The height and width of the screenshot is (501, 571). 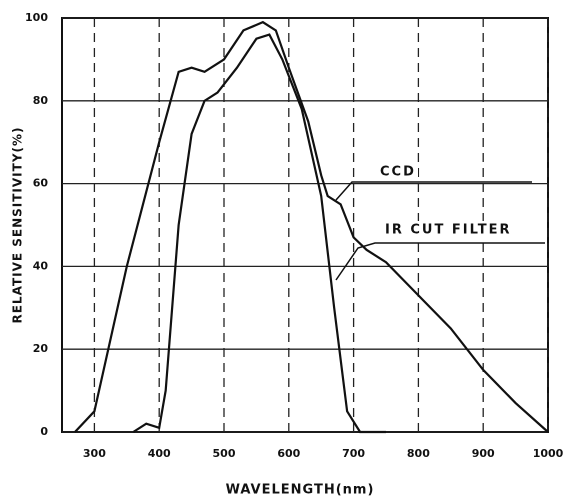 I want to click on annotation-label: CCD, so click(x=398, y=172).